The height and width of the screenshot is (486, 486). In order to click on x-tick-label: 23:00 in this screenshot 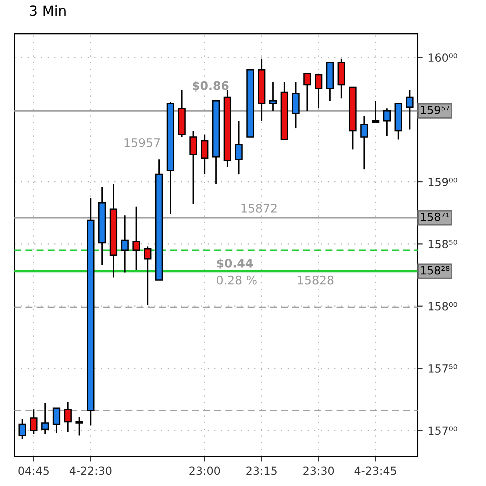, I will do `click(205, 471)`.